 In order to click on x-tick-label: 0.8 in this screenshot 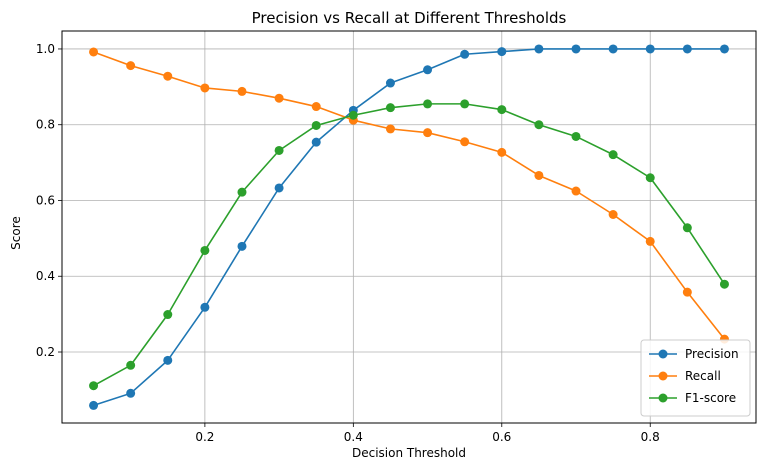, I will do `click(650, 437)`.